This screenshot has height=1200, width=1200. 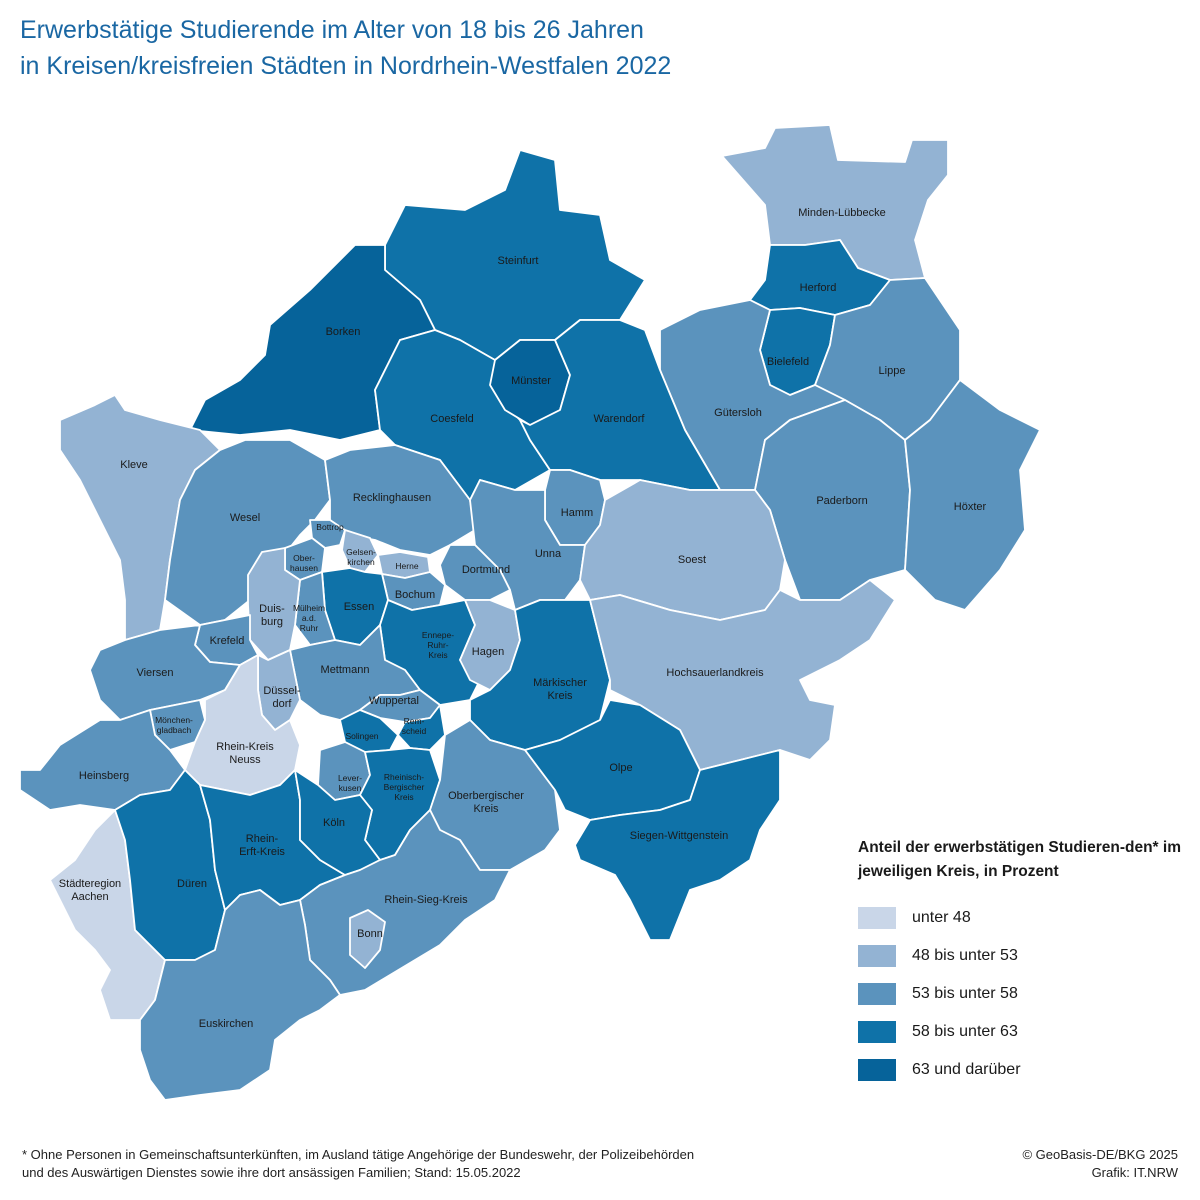 What do you see at coordinates (406, 566) in the screenshot?
I see `label-herne: Herne` at bounding box center [406, 566].